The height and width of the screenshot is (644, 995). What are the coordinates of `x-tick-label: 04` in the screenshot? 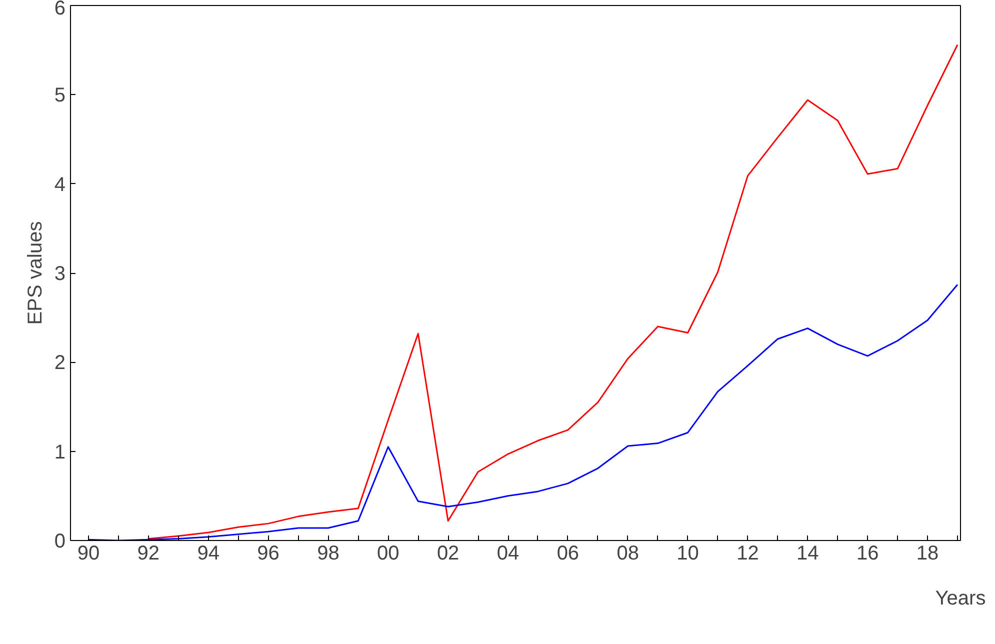 It's located at (508, 553).